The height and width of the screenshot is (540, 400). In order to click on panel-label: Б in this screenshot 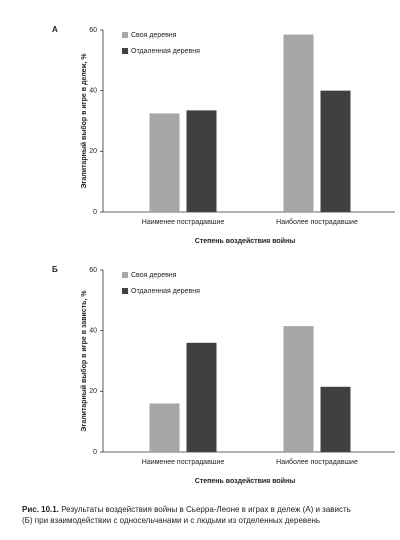, I will do `click(55, 269)`.